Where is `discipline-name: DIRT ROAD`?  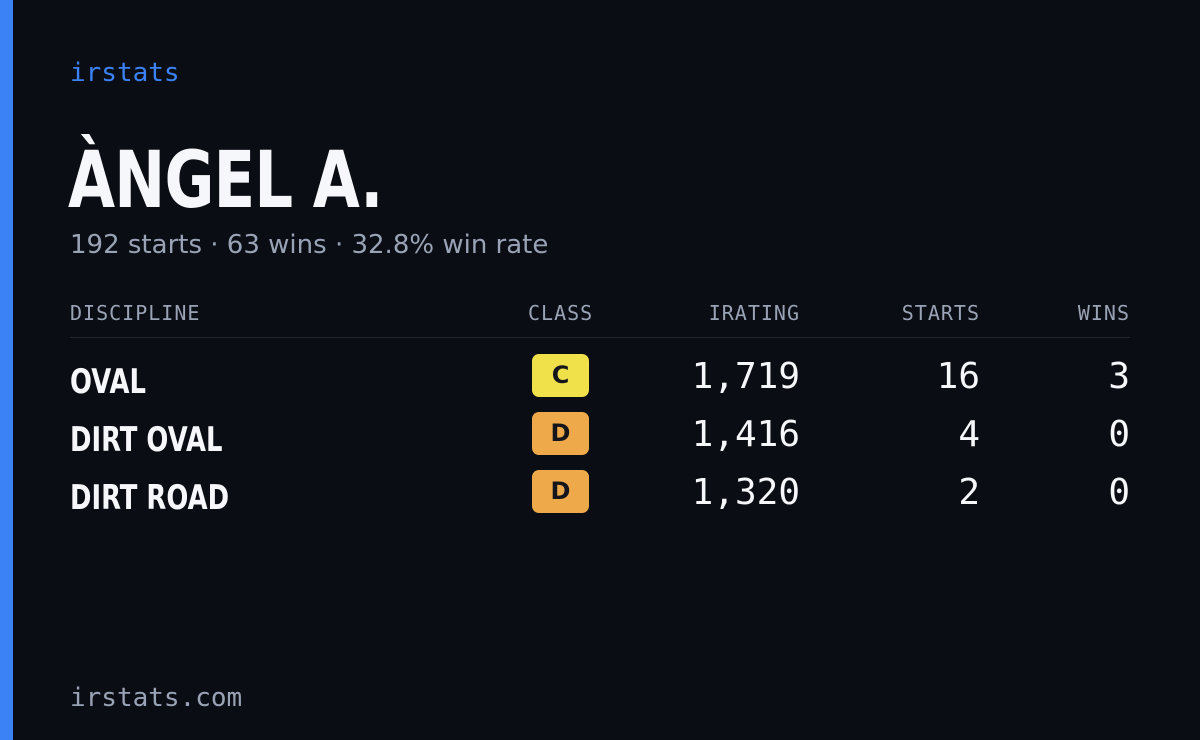
discipline-name: DIRT ROAD is located at coordinates (150, 498).